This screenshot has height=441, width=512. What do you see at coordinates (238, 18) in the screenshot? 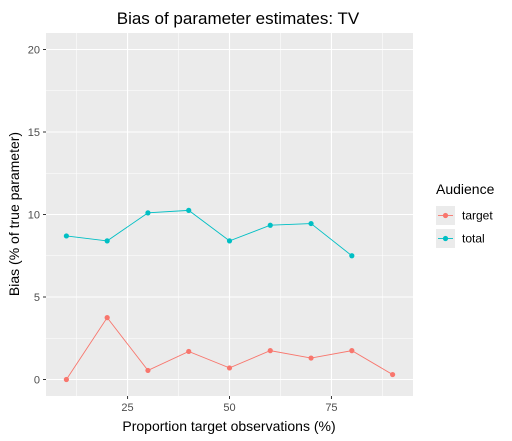
I see `chart-title: Bias of parameter estimates: TV` at bounding box center [238, 18].